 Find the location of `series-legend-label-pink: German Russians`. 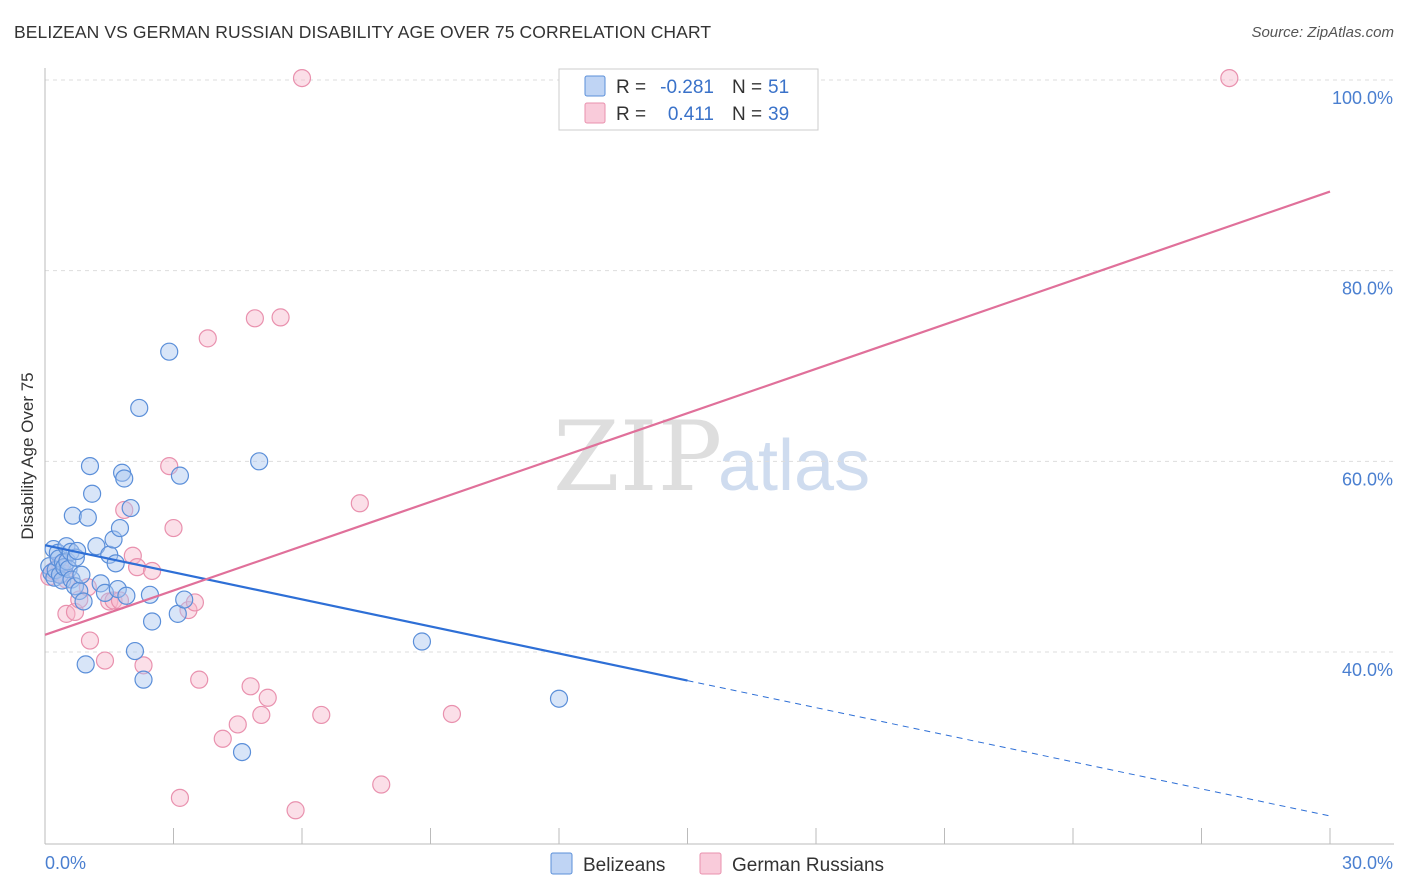

series-legend-label-pink: German Russians is located at coordinates (808, 865).